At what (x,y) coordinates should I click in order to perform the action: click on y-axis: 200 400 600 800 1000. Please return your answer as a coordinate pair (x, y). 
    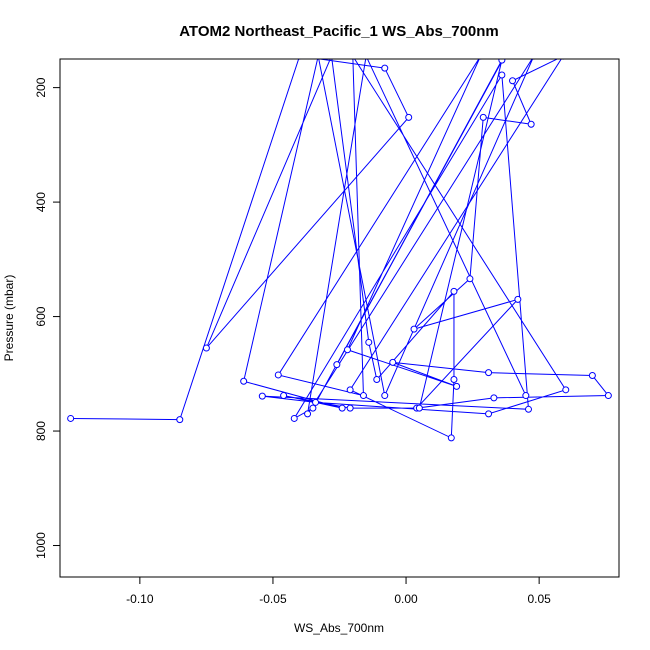
    Looking at the image, I should click on (47, 318).